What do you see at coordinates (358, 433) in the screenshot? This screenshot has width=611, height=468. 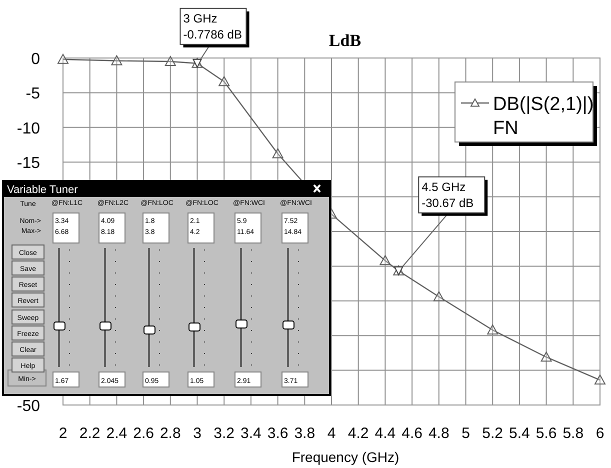 I see `x-tick-label: 4.2` at bounding box center [358, 433].